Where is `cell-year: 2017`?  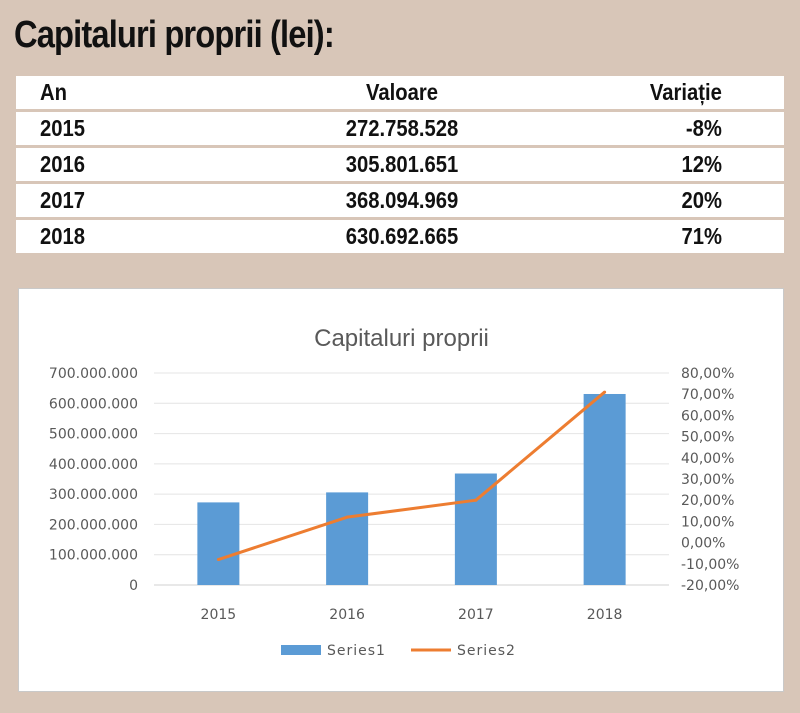
cell-year: 2017 is located at coordinates (63, 200).